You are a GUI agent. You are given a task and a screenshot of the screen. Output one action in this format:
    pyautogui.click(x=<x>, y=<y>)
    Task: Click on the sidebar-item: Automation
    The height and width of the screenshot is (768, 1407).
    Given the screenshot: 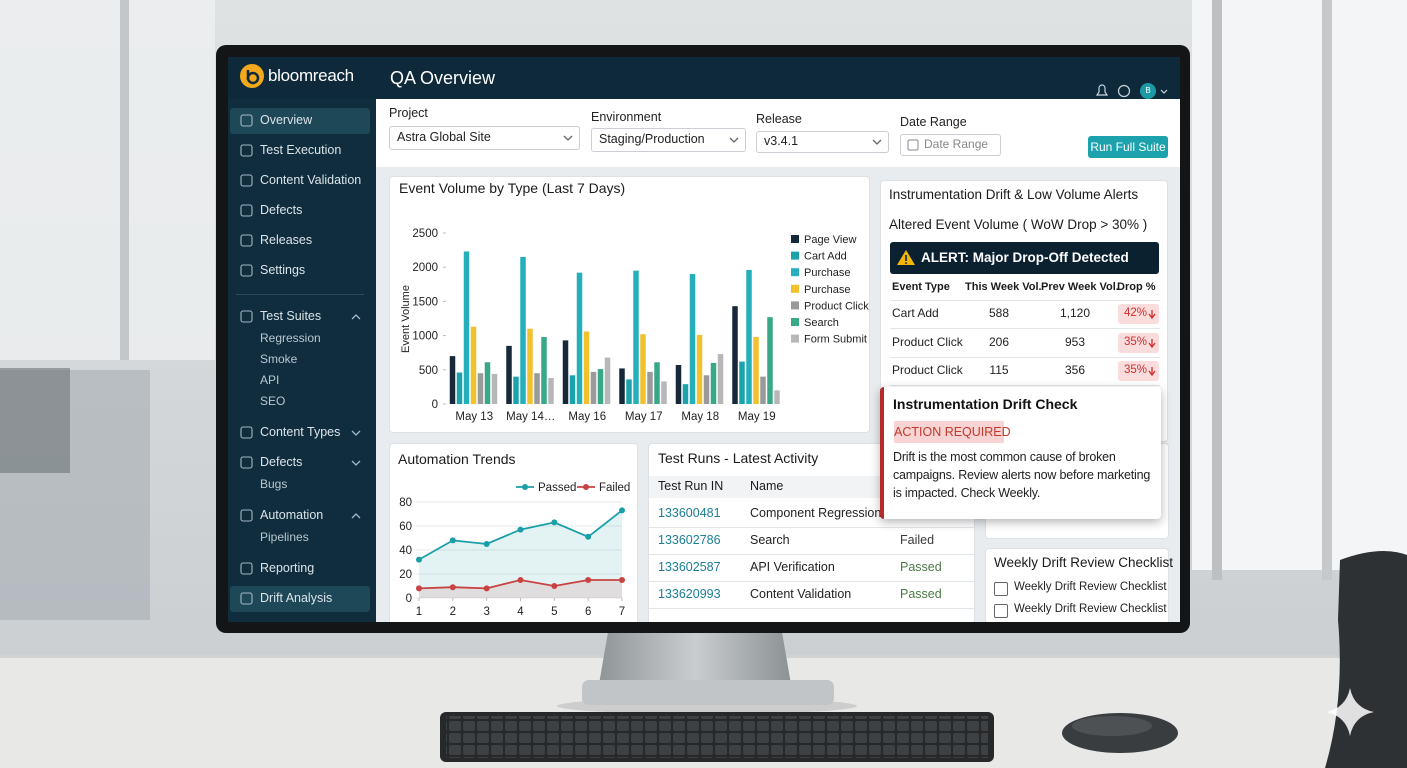 What is the action you would take?
    pyautogui.click(x=292, y=515)
    